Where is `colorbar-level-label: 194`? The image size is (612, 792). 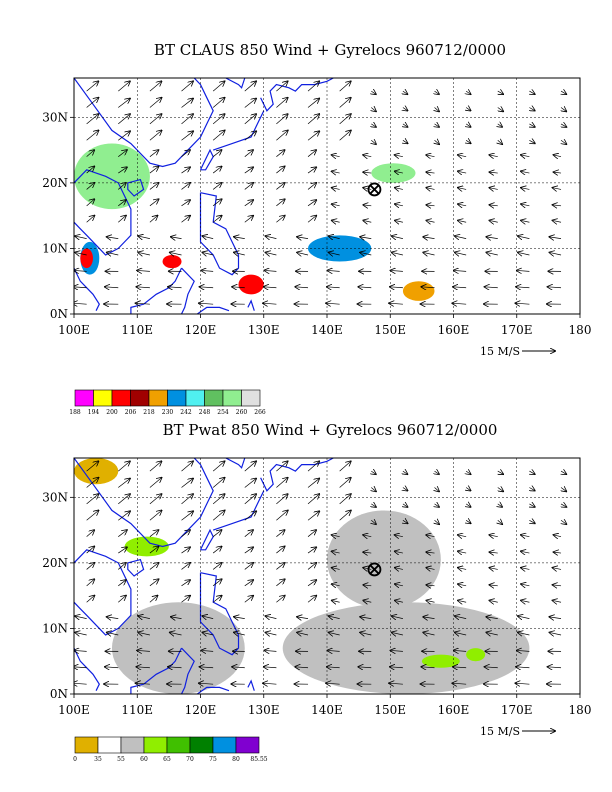 colorbar-level-label: 194 is located at coordinates (94, 412).